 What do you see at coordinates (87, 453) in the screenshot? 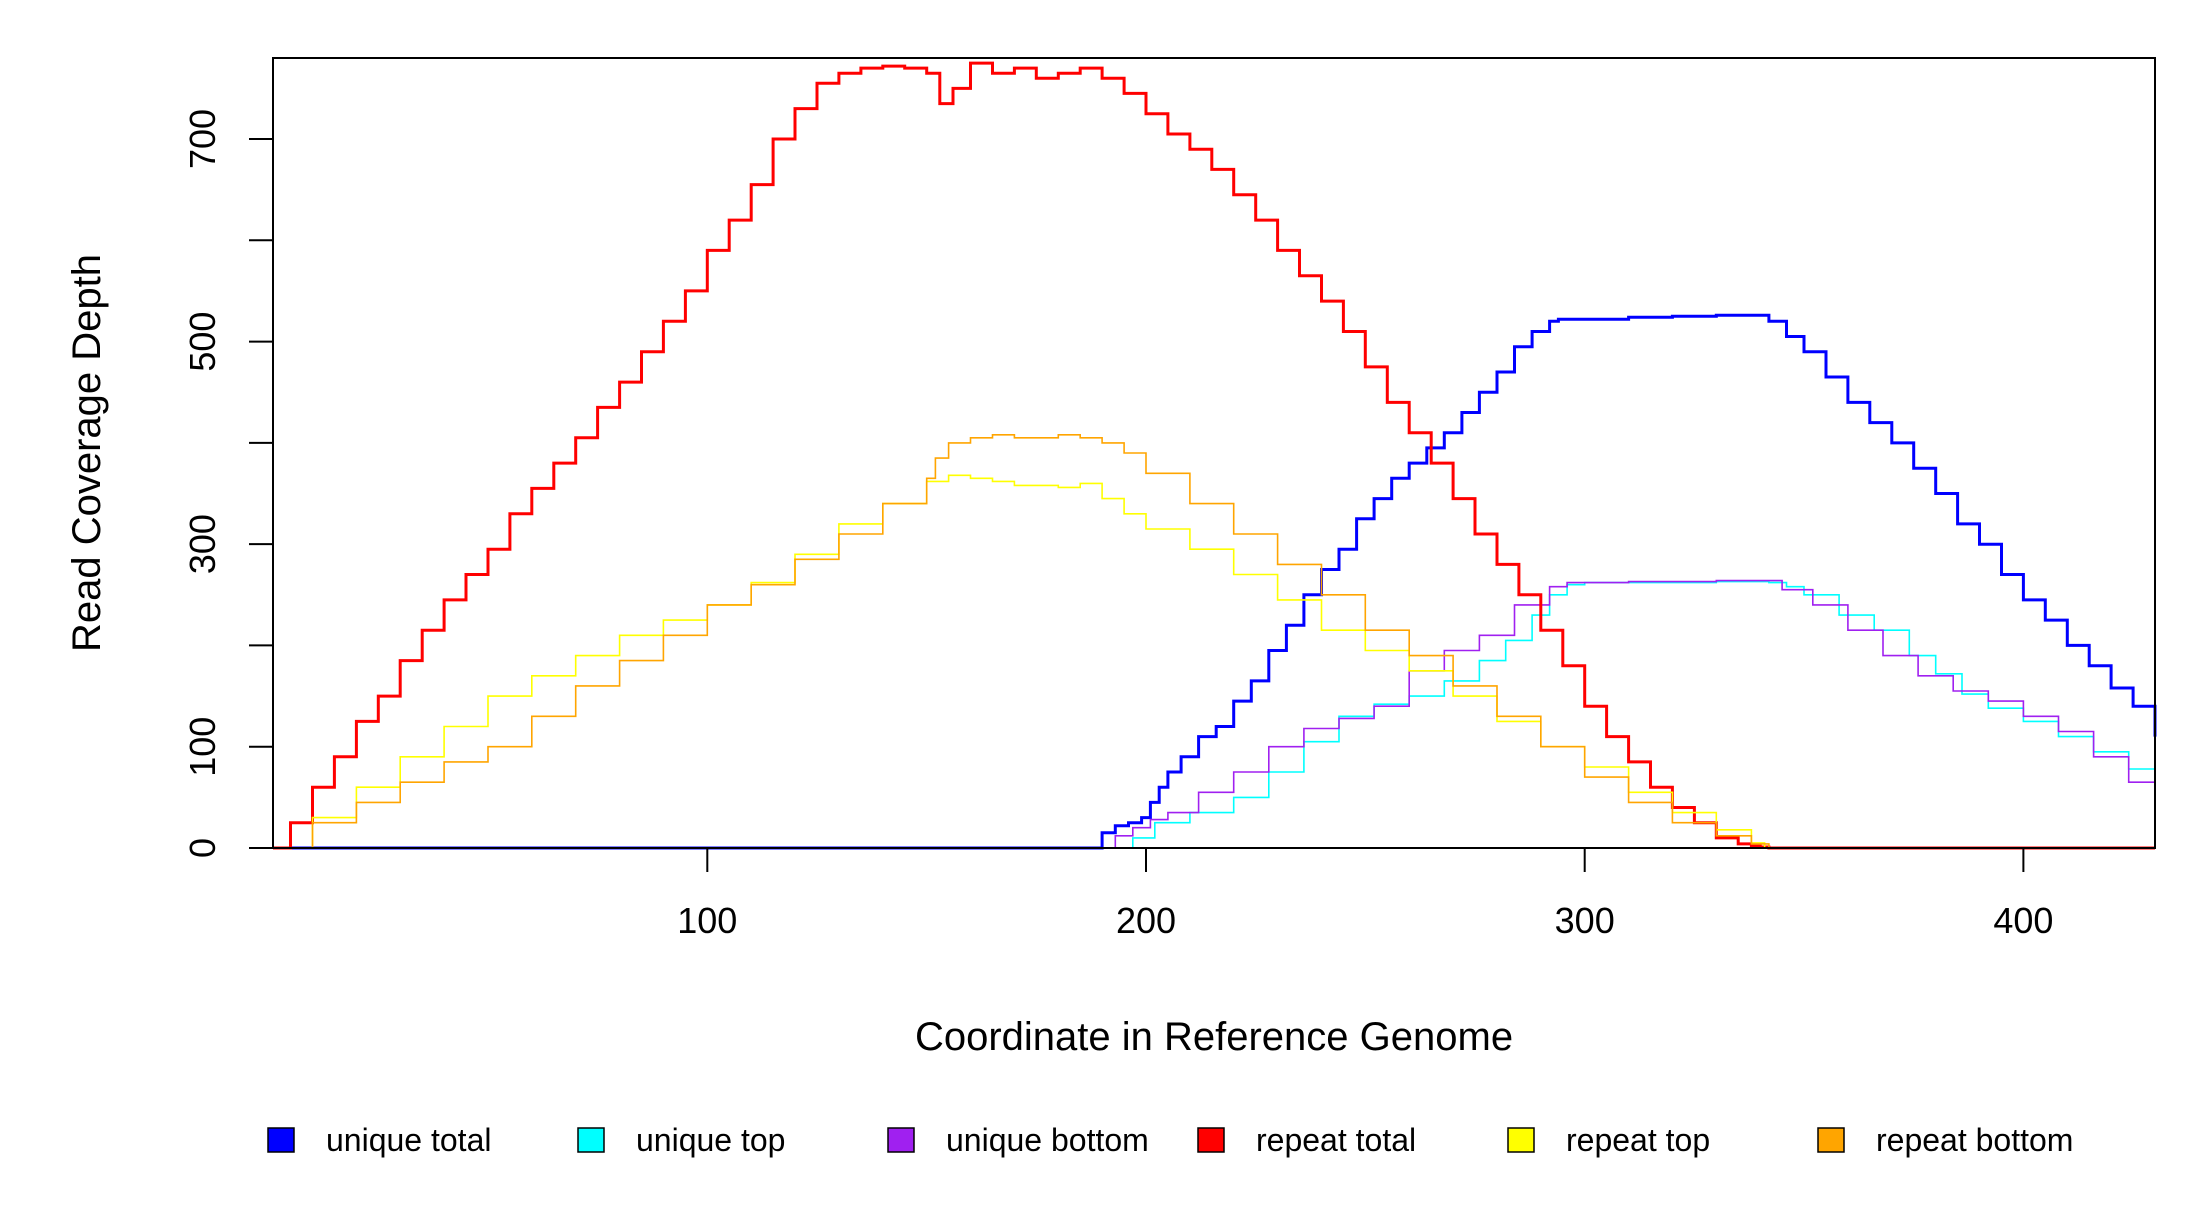
I see `y-axis-title: Read Coverage Depth` at bounding box center [87, 453].